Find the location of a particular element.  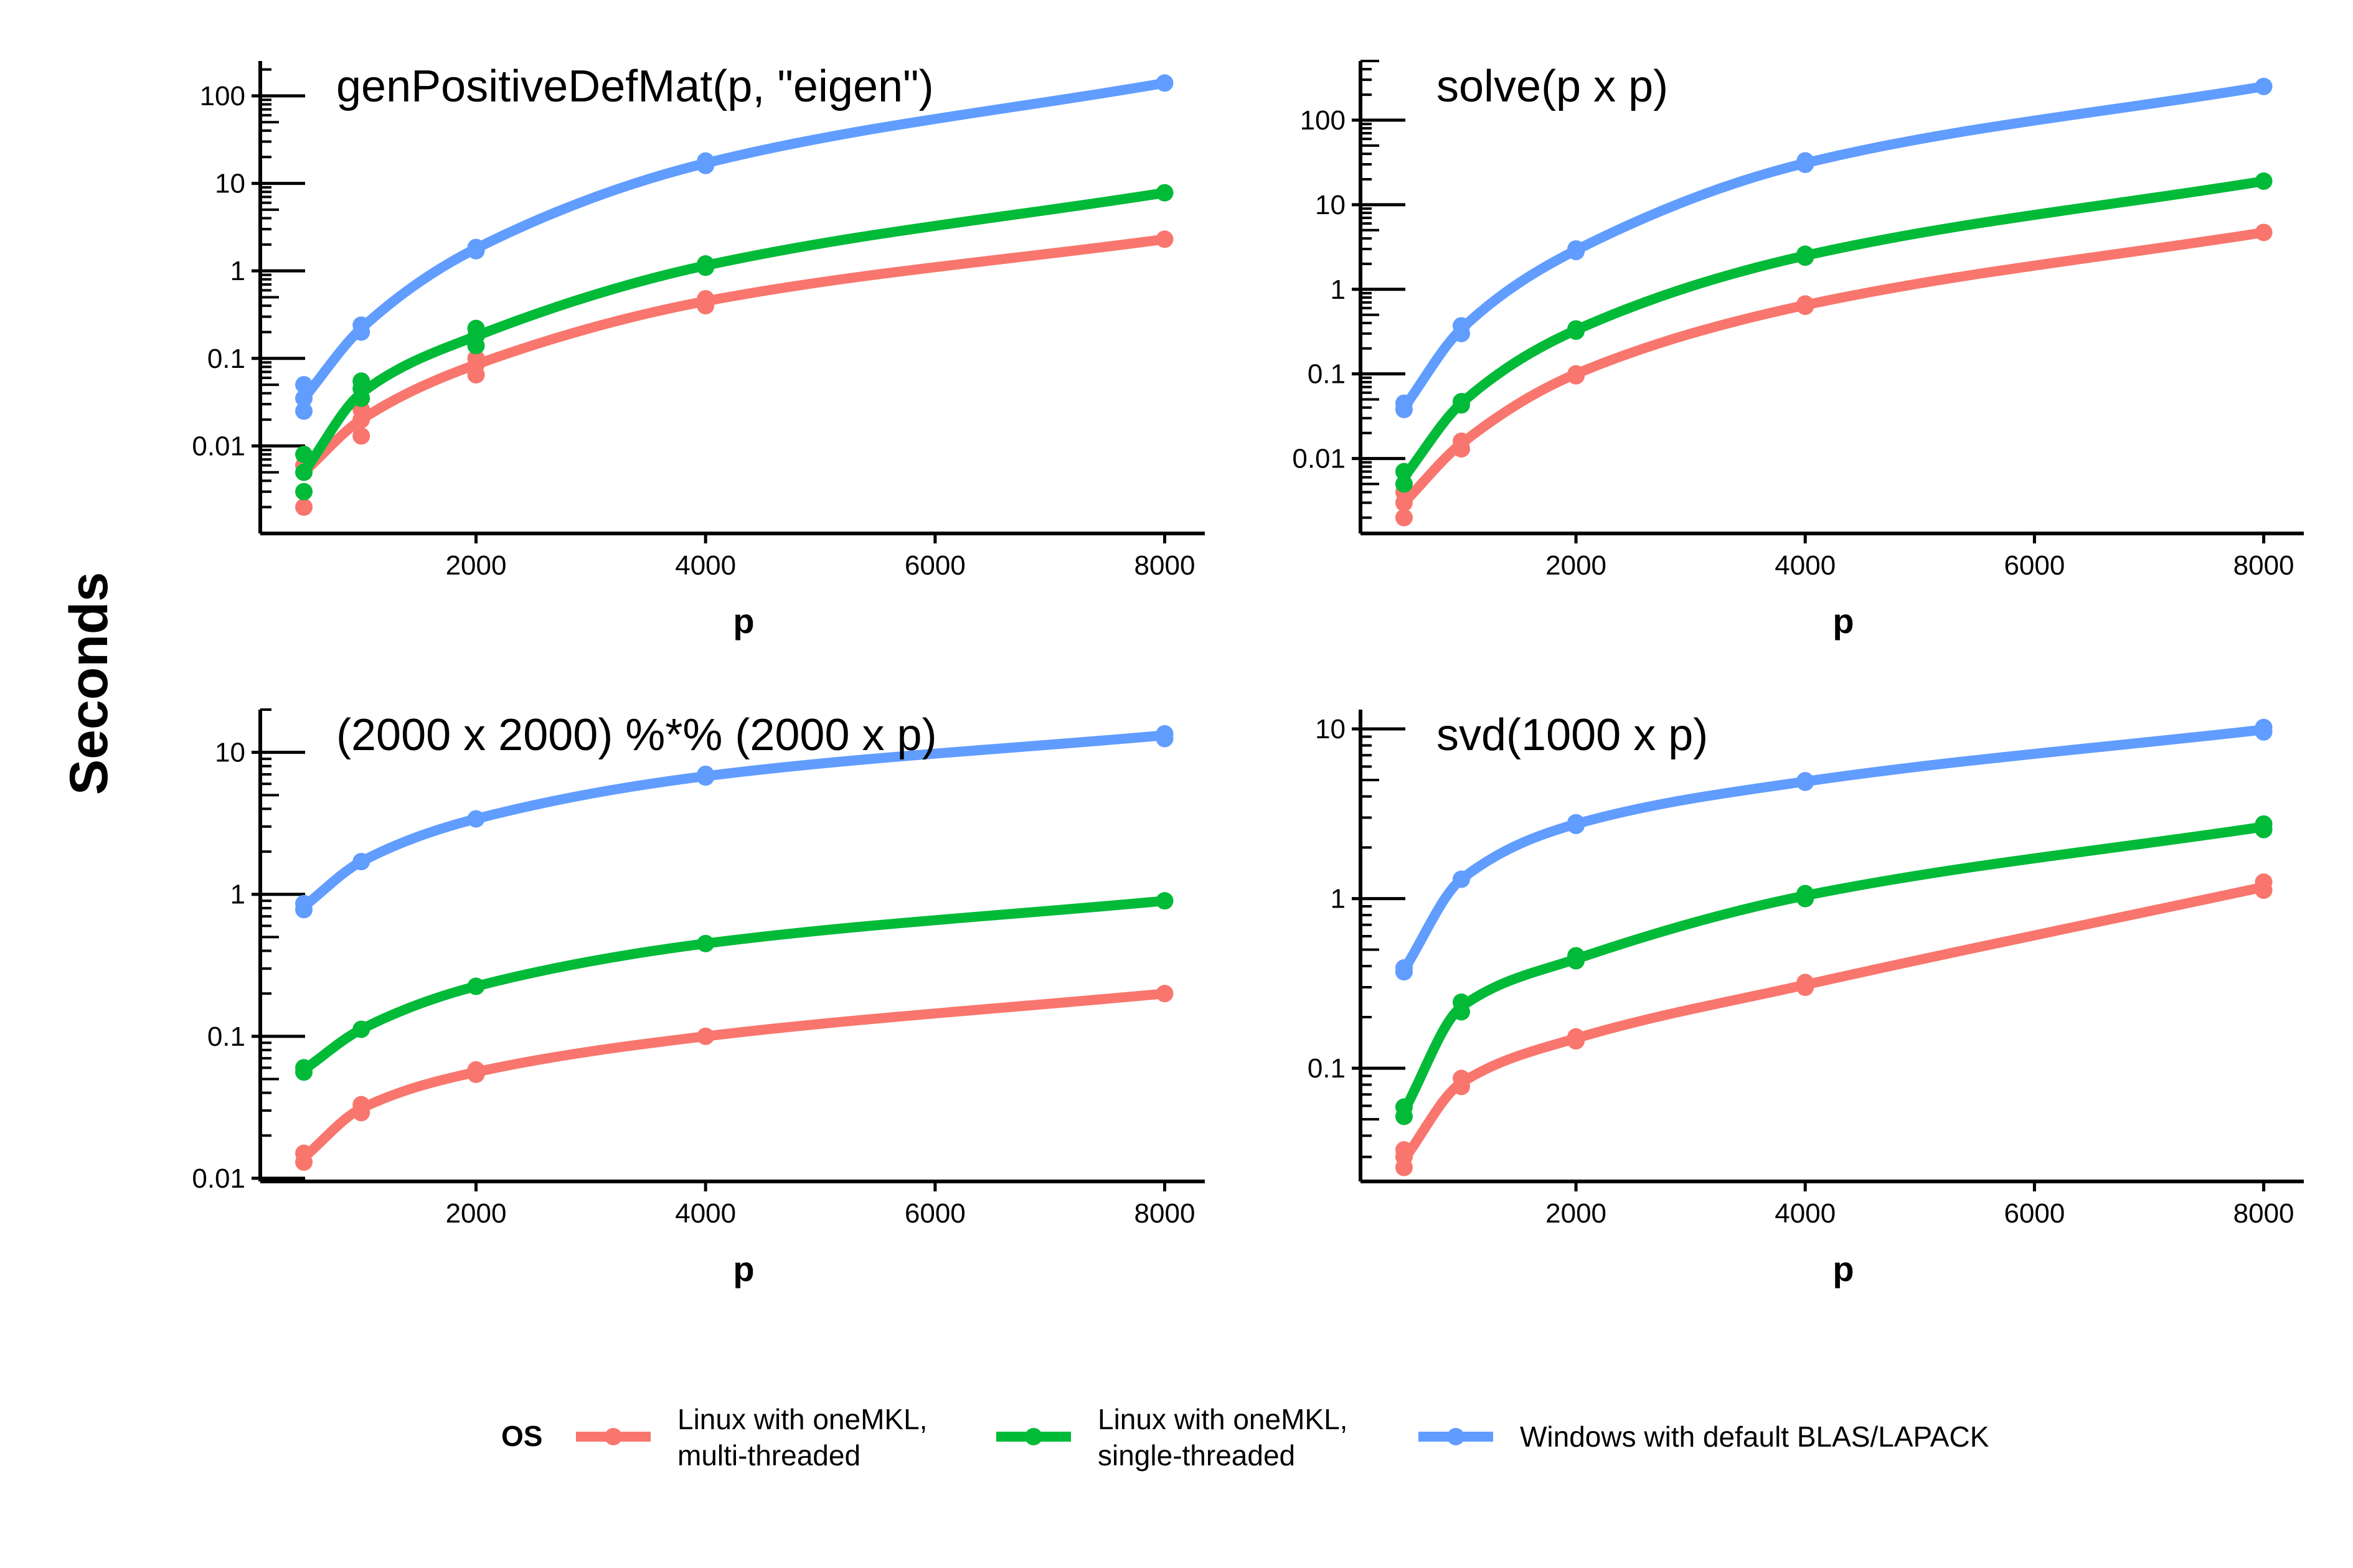

panel-title: svd(1000 x p) is located at coordinates (1572, 735).